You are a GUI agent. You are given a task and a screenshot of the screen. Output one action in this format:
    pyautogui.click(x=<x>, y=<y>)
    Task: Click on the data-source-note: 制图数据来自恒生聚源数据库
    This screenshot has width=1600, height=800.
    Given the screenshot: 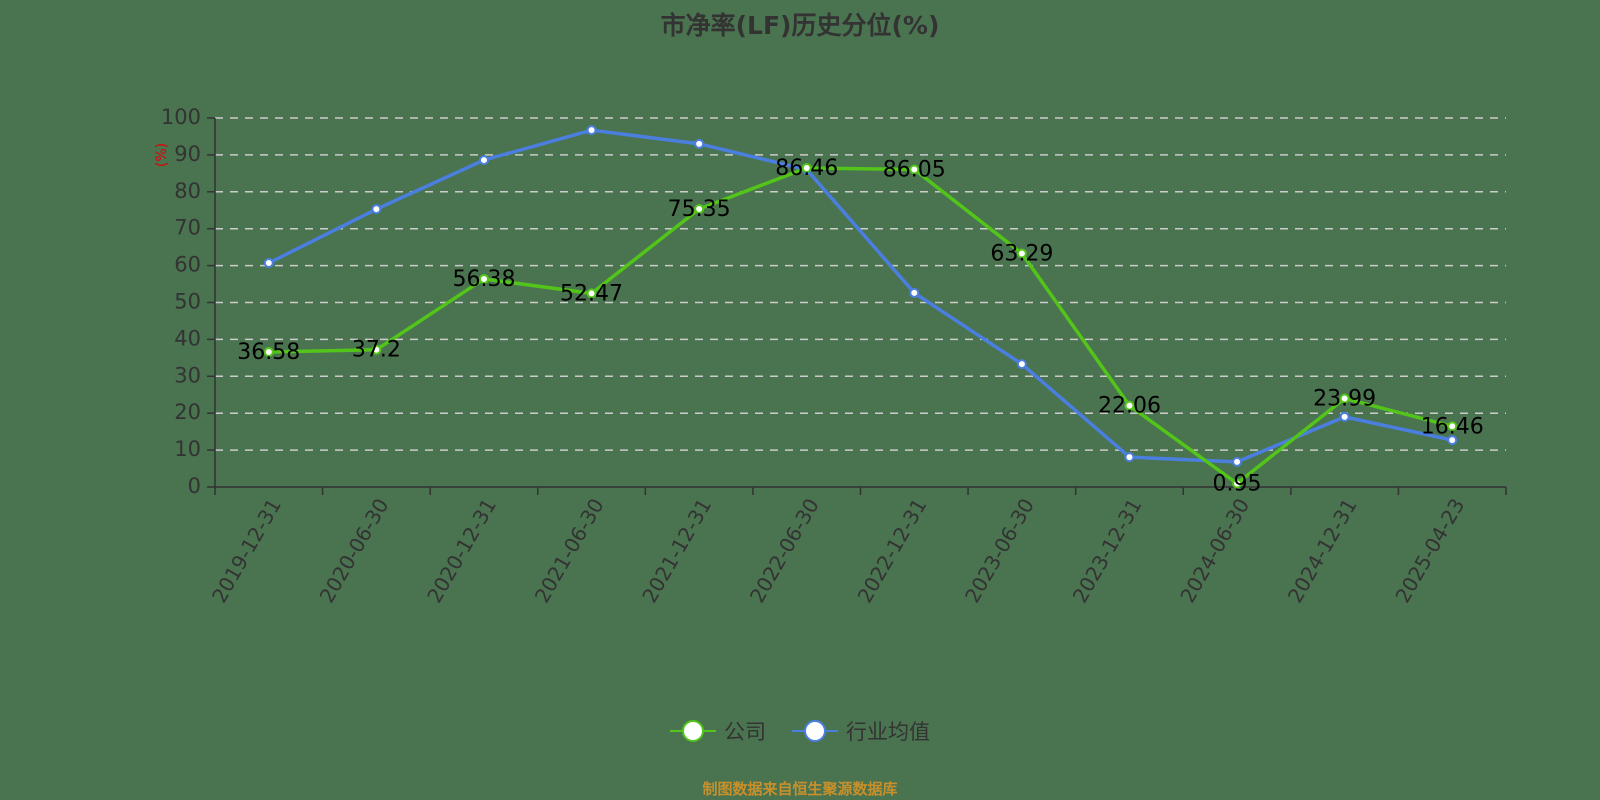 What is the action you would take?
    pyautogui.click(x=800, y=789)
    